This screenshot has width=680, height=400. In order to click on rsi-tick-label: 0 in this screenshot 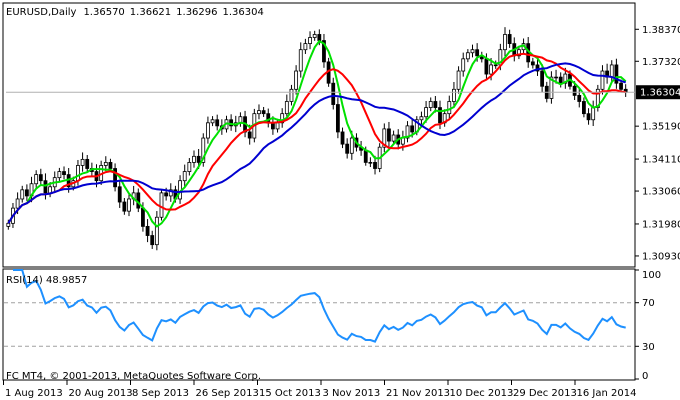, I will do `click(645, 376)`.